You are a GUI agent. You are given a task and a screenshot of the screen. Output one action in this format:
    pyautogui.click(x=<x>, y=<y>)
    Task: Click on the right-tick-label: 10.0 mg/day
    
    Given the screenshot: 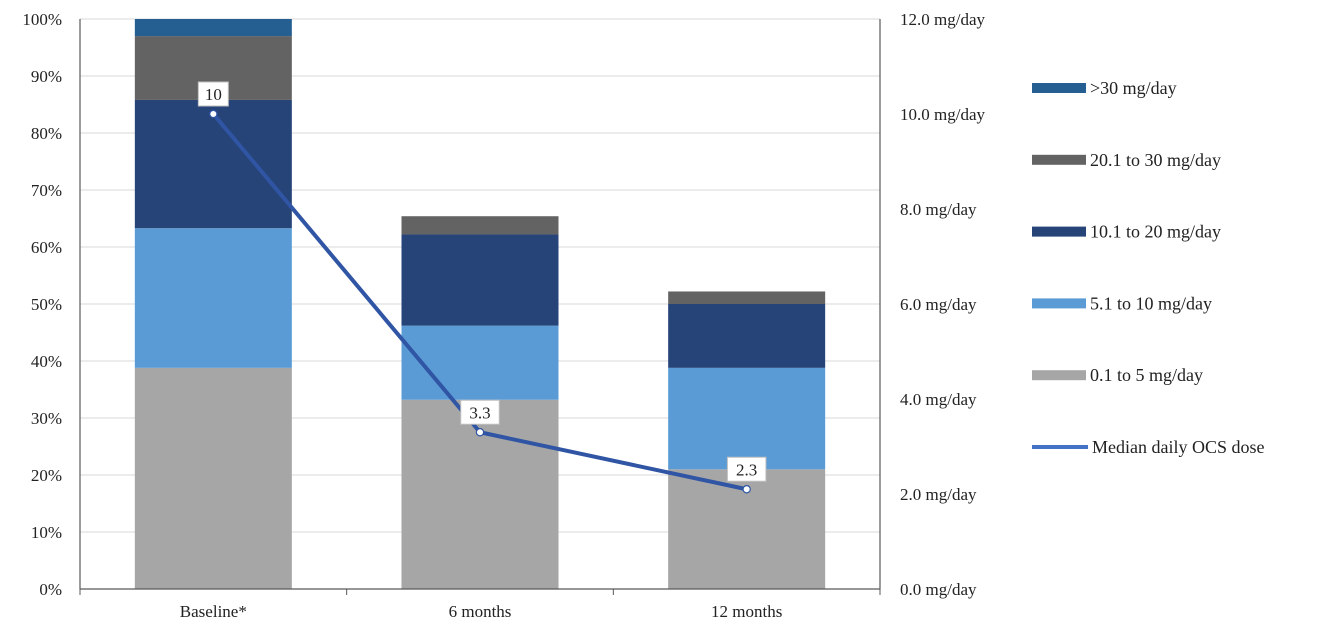 What is the action you would take?
    pyautogui.click(x=942, y=114)
    